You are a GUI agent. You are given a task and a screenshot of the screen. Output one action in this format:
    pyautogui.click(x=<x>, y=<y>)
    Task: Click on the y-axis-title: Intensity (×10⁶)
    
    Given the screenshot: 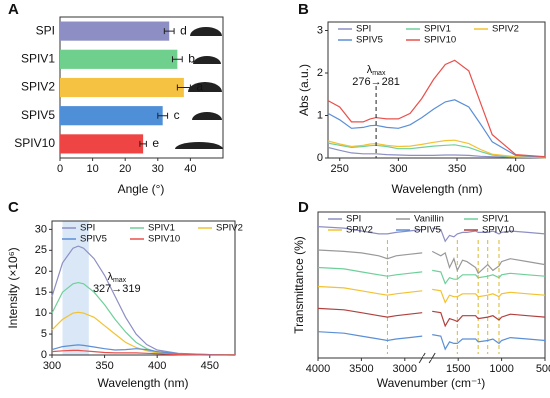 What is the action you would take?
    pyautogui.click(x=13, y=287)
    